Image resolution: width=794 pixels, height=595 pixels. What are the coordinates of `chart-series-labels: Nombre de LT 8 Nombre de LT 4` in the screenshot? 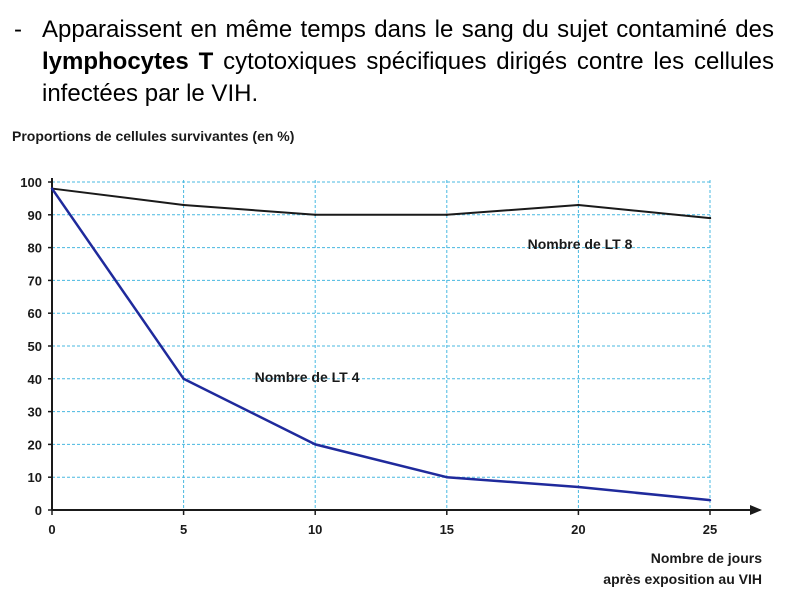 It's located at (444, 310).